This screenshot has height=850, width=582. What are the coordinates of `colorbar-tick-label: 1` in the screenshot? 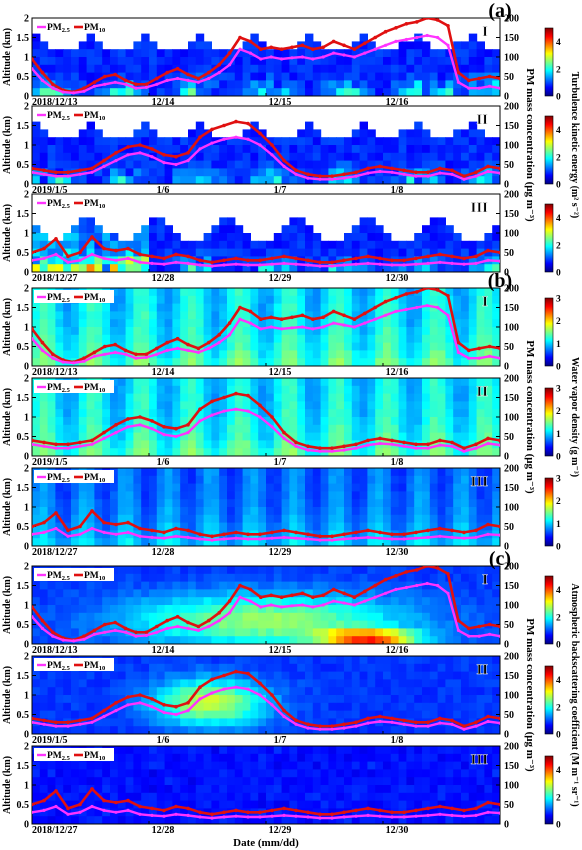 It's located at (558, 525).